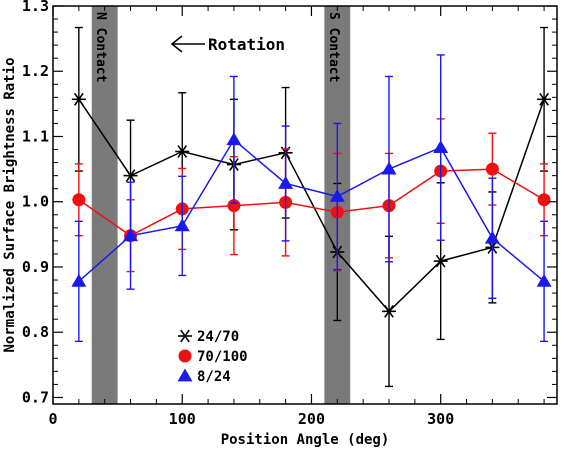 Image resolution: width=567 pixels, height=450 pixels. What do you see at coordinates (176, 44) in the screenshot?
I see `arrow-head` at bounding box center [176, 44].